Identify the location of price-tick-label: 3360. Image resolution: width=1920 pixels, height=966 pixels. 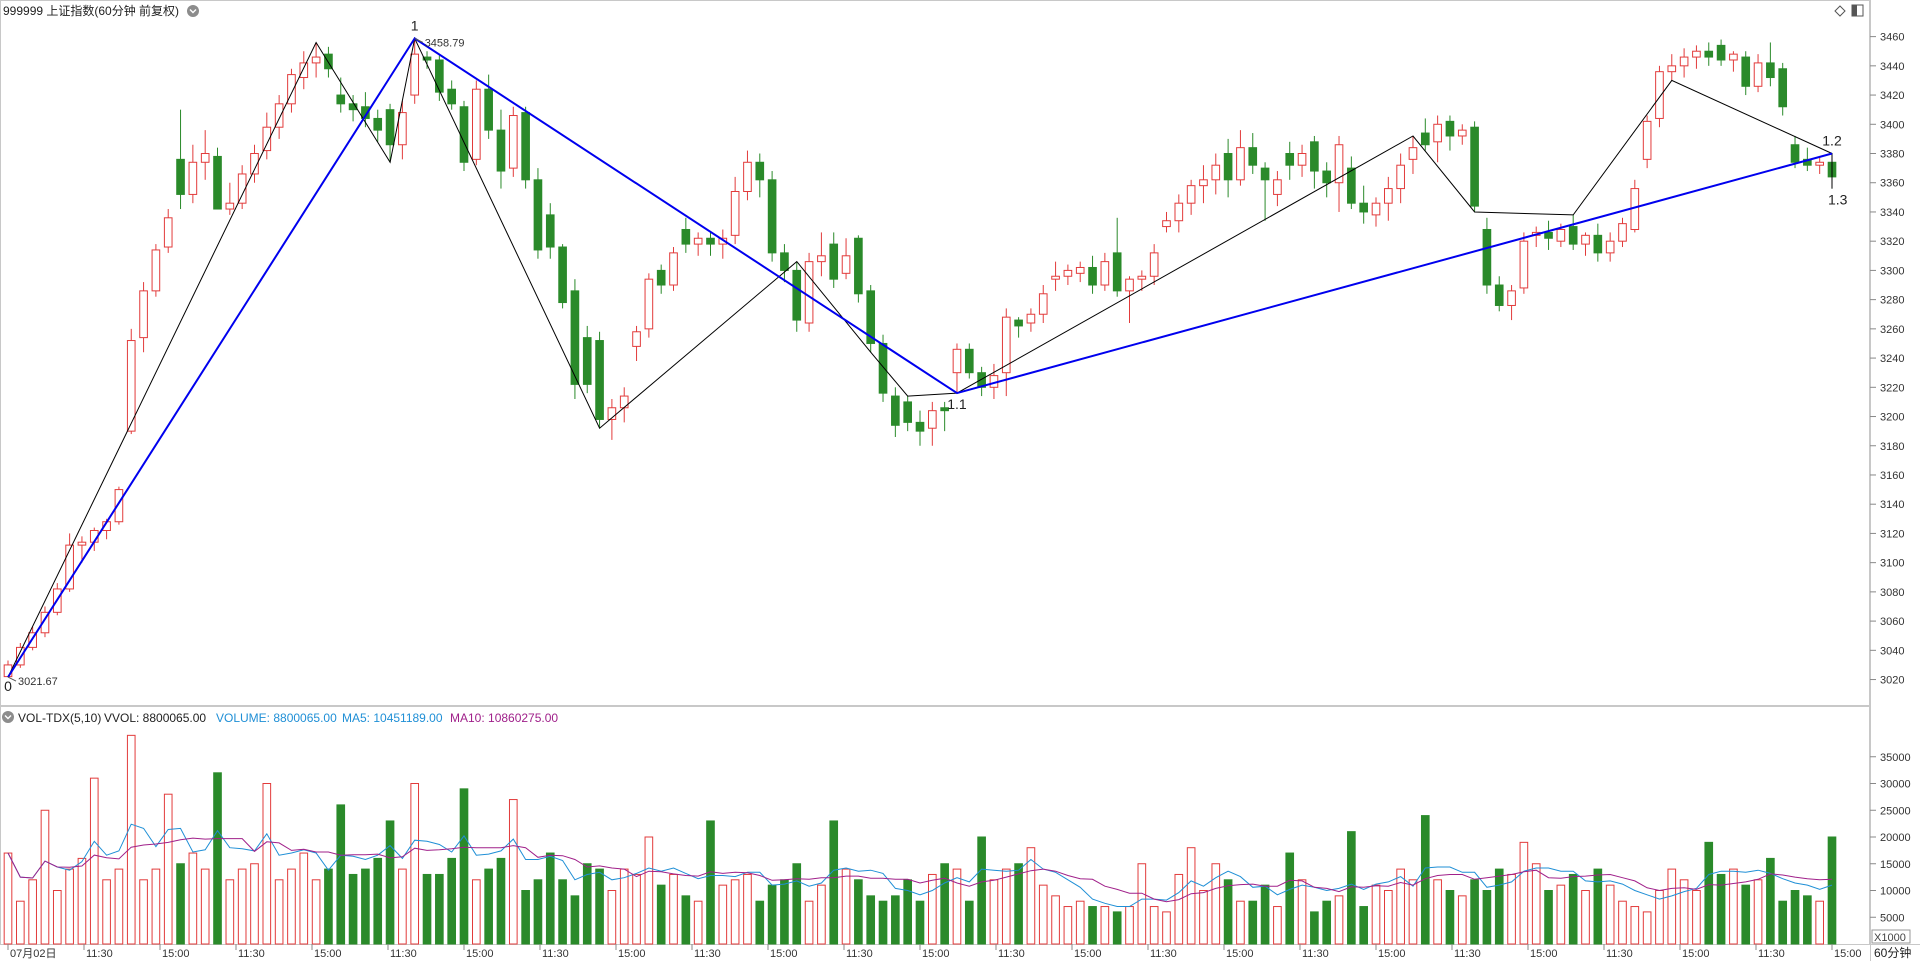
(1892, 184).